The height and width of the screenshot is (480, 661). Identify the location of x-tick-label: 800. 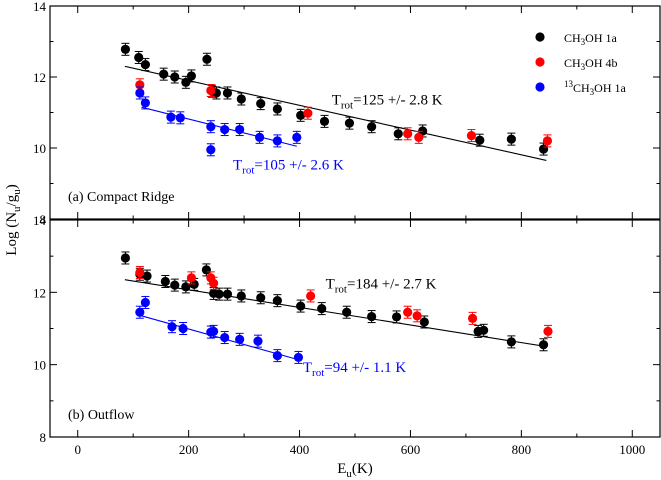
(522, 449).